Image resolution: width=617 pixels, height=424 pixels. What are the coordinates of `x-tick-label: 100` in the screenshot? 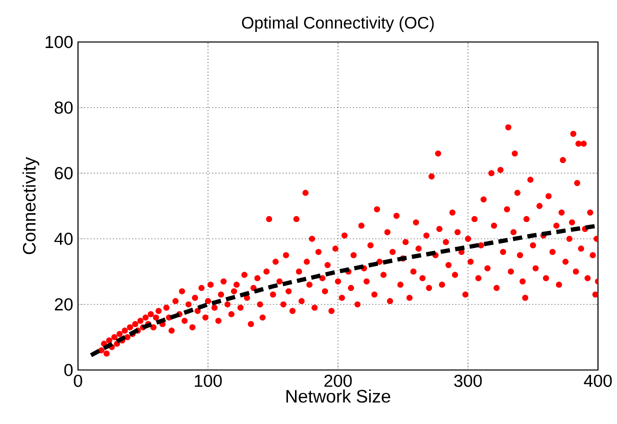 It's located at (208, 380).